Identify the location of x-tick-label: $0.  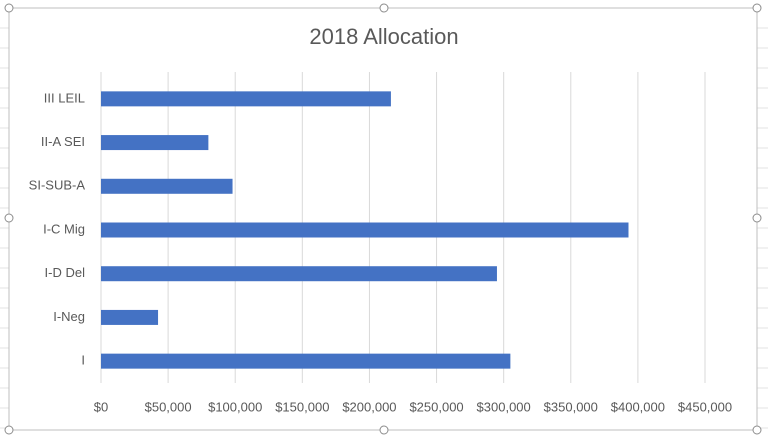
(101, 406).